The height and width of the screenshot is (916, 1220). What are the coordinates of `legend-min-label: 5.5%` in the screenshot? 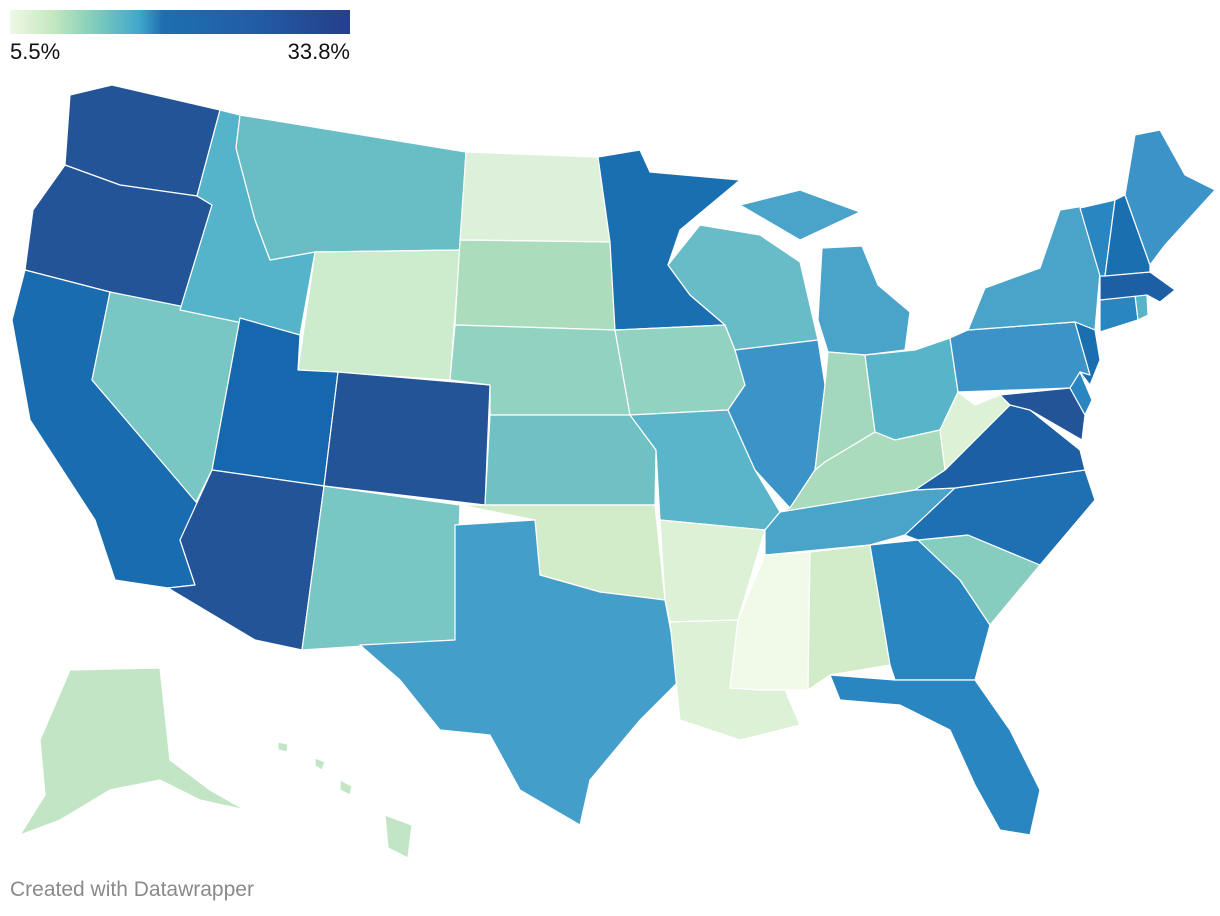 It's located at (35, 51).